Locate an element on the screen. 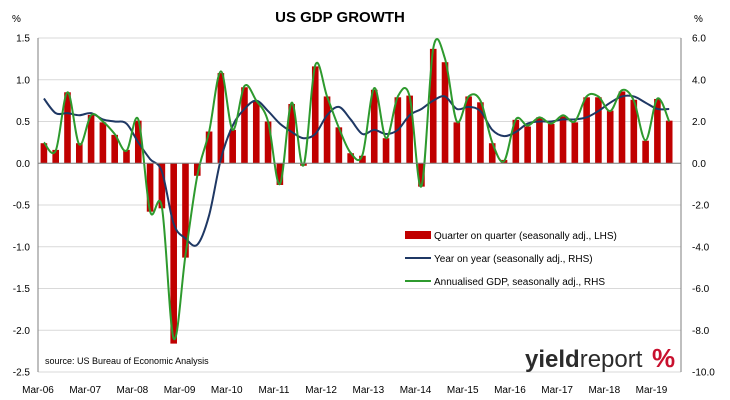 This screenshot has width=730, height=400. y-tick-left: 0.0 is located at coordinates (23, 164).